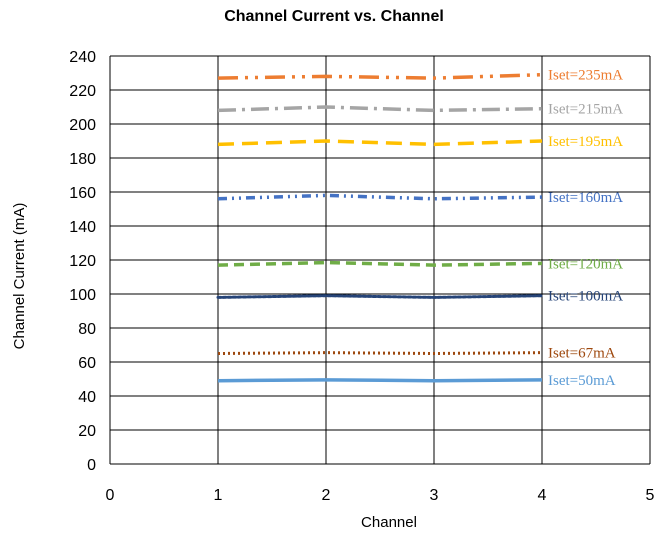  Describe the element at coordinates (19, 276) in the screenshot. I see `y-axis-label: Channel Current (mA)` at that location.